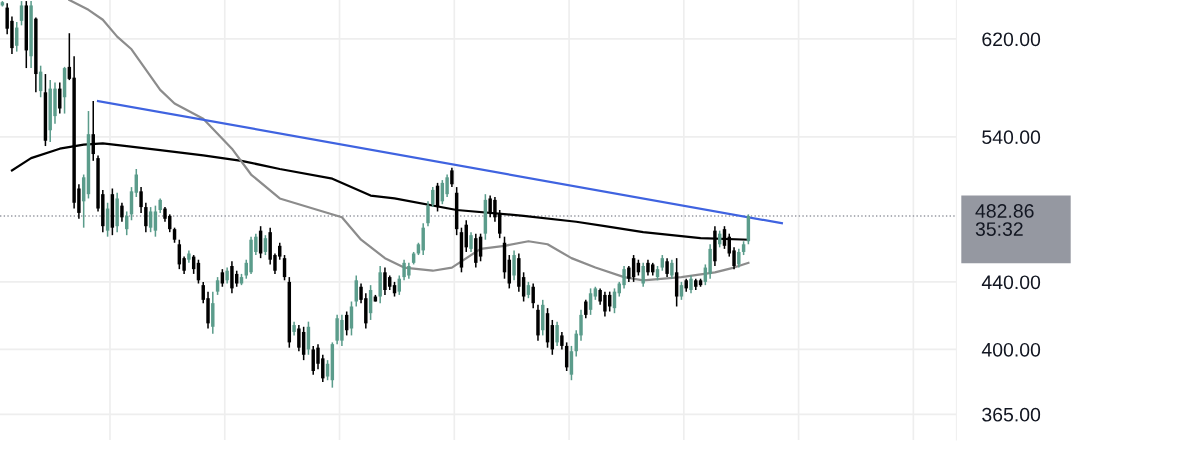 The width and height of the screenshot is (1200, 449). What do you see at coordinates (1004, 220) in the screenshot?
I see `ref-line-label: 482.86 35:32` at bounding box center [1004, 220].